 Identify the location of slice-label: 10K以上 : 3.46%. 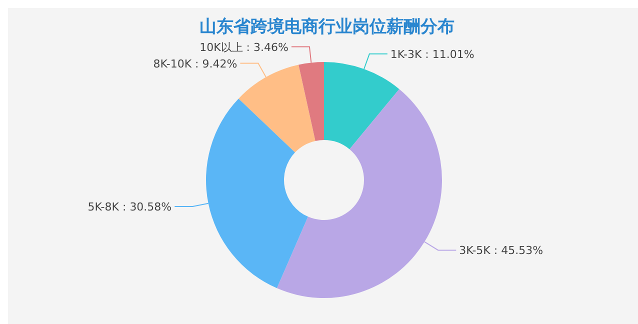
(244, 47).